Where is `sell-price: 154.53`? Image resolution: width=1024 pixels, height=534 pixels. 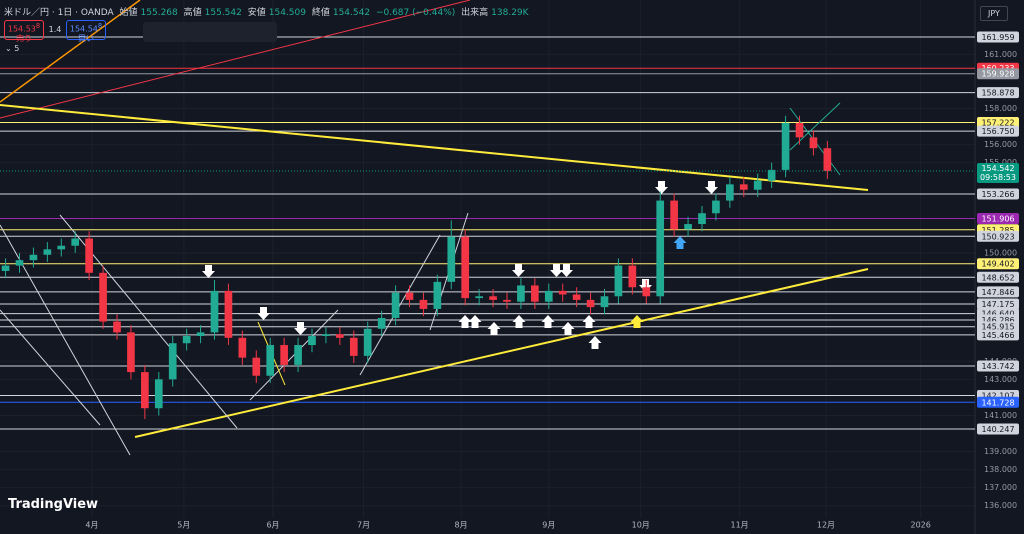 sell-price: 154.53 is located at coordinates (21, 29).